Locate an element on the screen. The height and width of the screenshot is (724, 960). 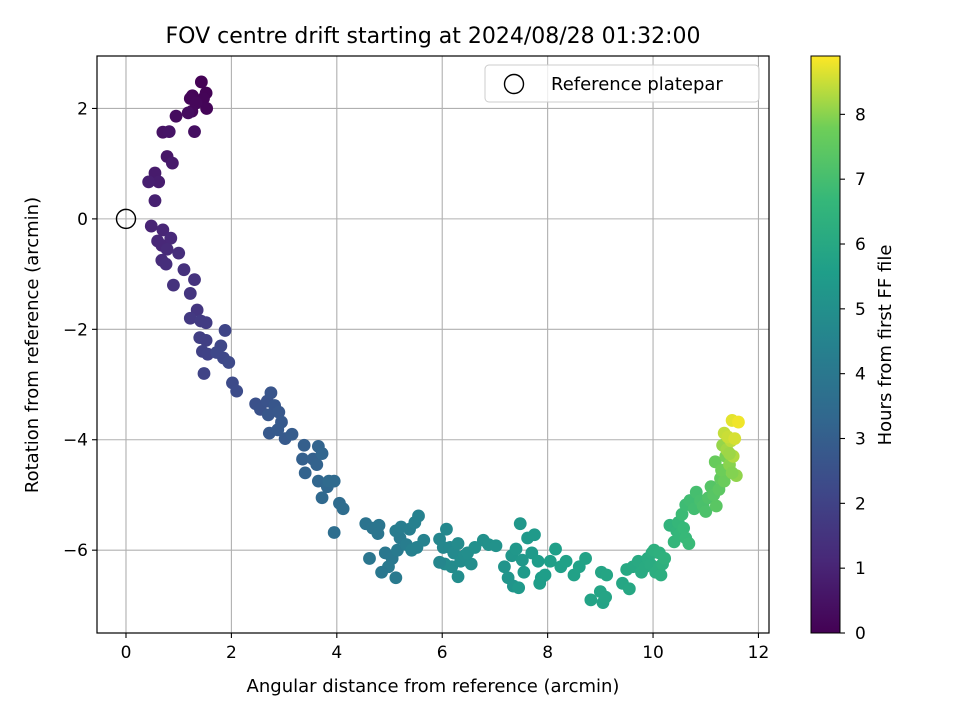
legend-marker-icon is located at coordinates (514, 84).